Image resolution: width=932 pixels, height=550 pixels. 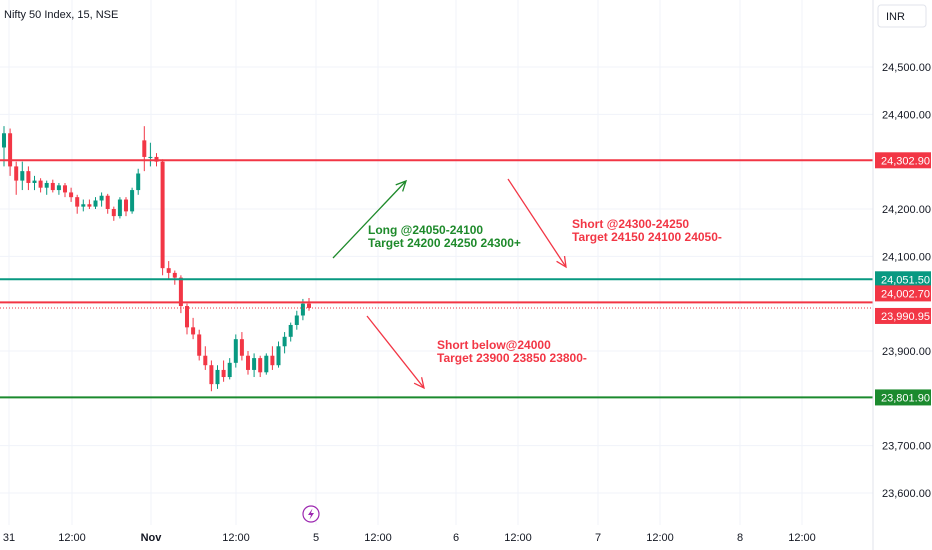 I want to click on arrow, so click(x=537, y=223).